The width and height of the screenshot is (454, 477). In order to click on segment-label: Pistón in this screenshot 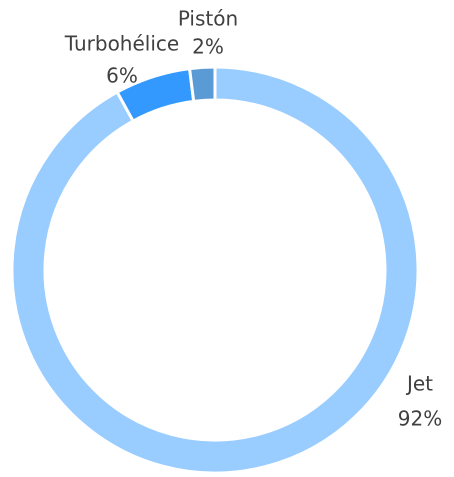, I will do `click(208, 19)`.